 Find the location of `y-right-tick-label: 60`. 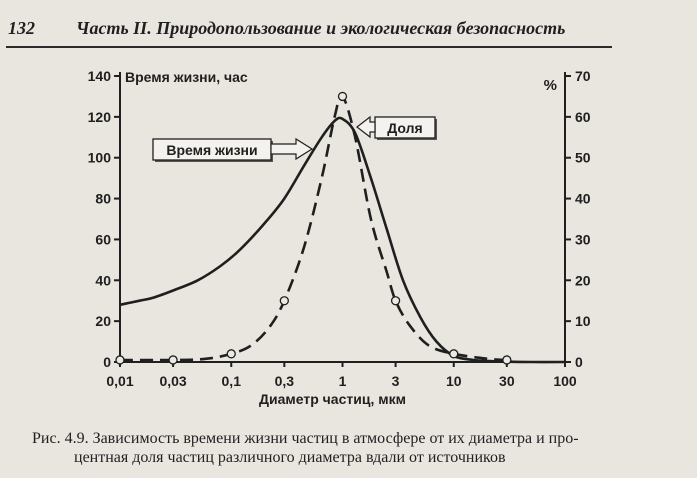

y-right-tick-label: 60 is located at coordinates (583, 117).